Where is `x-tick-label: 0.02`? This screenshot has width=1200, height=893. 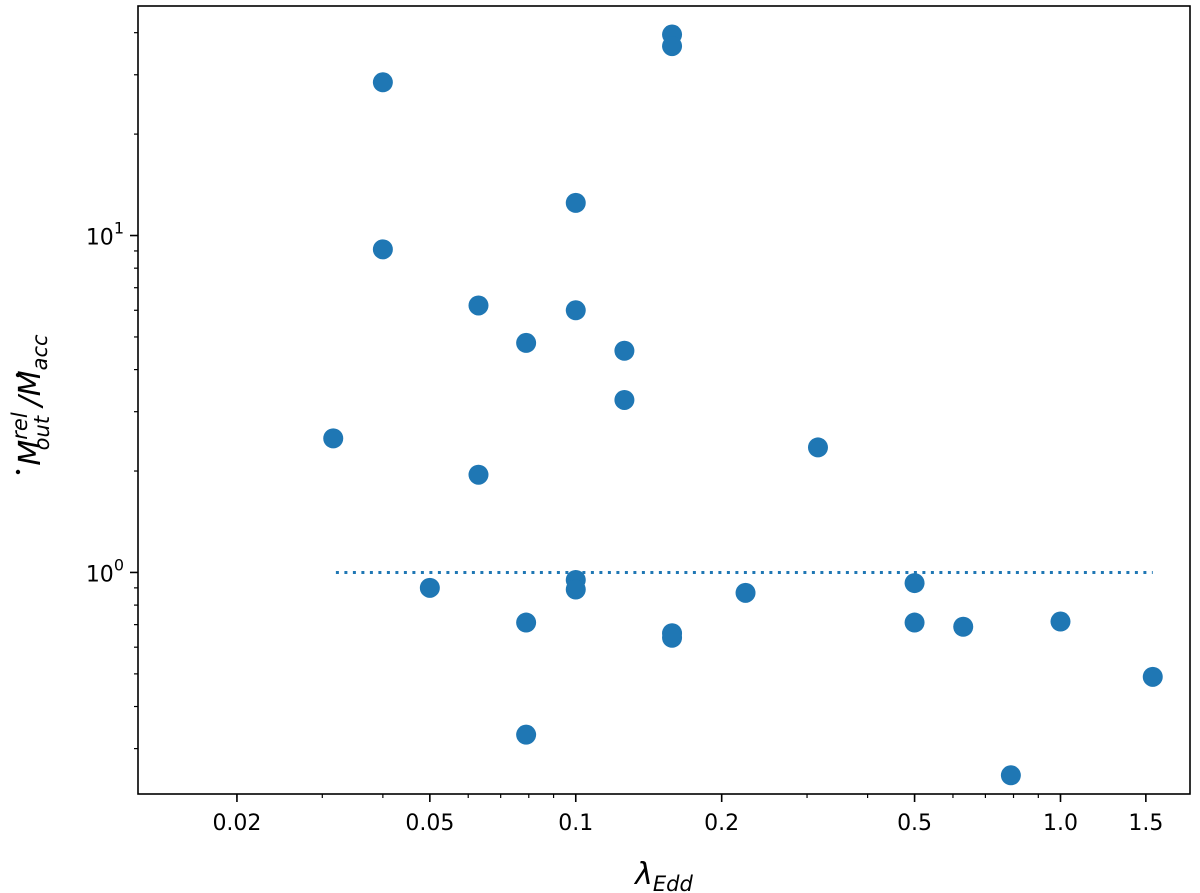 x-tick-label: 0.02 is located at coordinates (236, 823).